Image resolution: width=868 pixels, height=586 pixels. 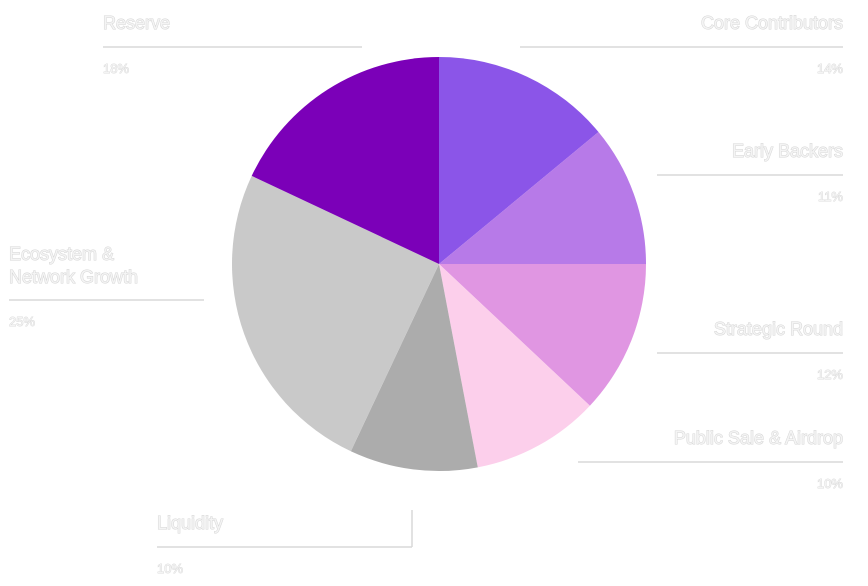 What do you see at coordinates (830, 196) in the screenshot?
I see `slice-percent-early-backers: 11%` at bounding box center [830, 196].